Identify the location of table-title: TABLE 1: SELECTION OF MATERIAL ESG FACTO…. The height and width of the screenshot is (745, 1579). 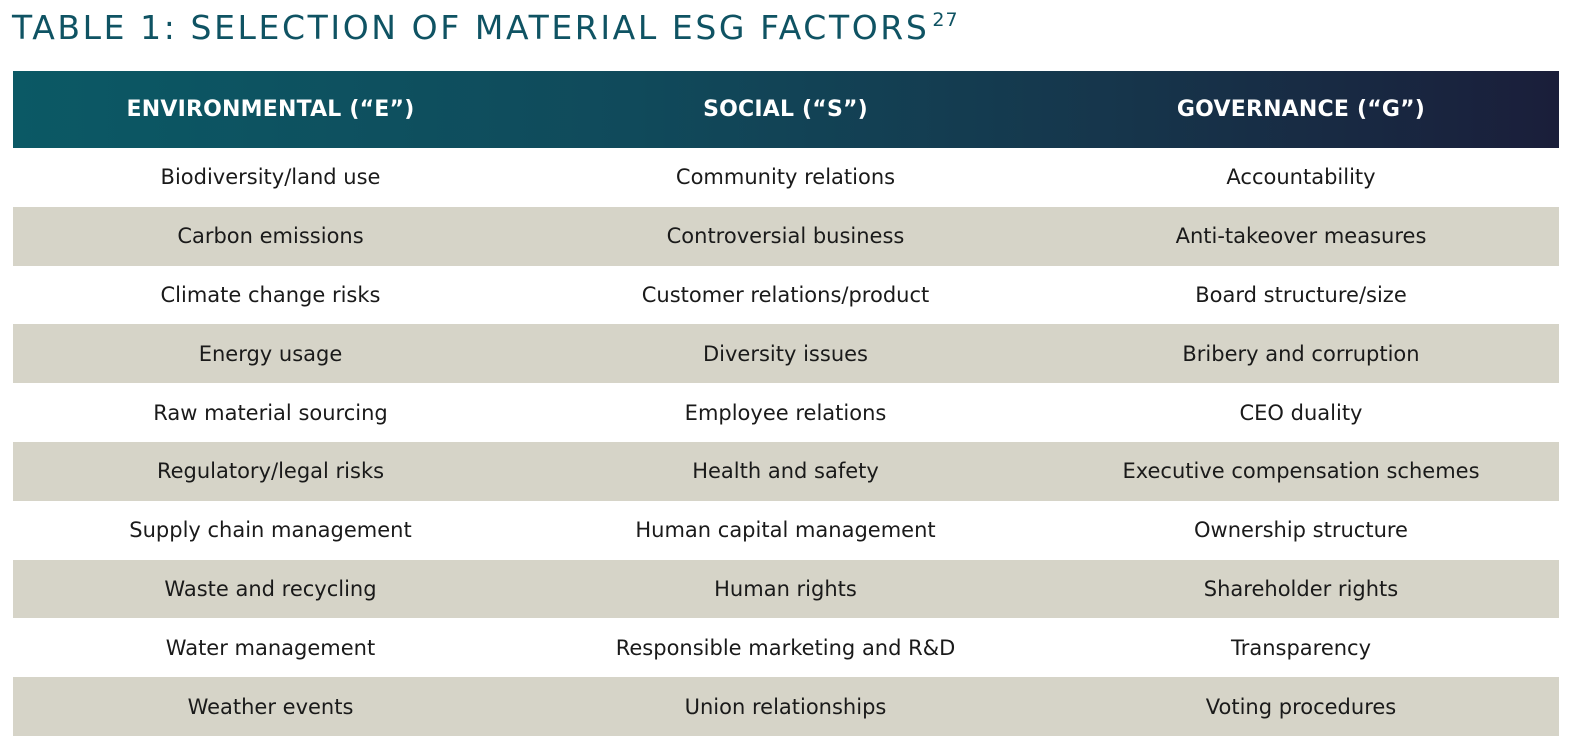
(485, 28).